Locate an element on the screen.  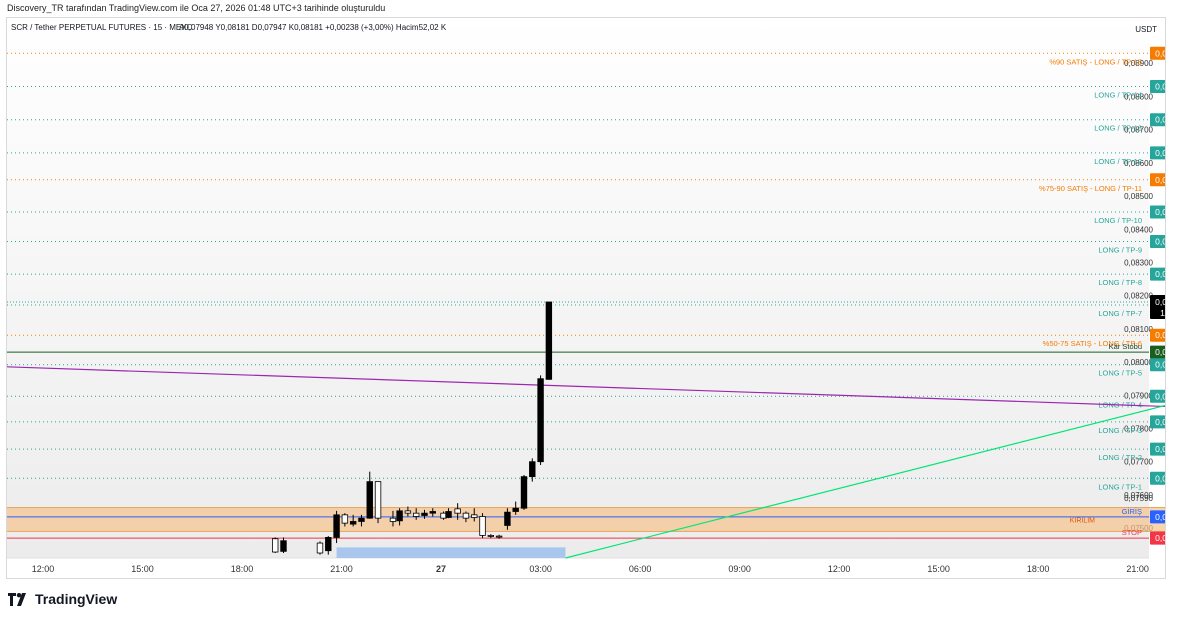
level-label: LONG / TP-3 is located at coordinates (1120, 430).